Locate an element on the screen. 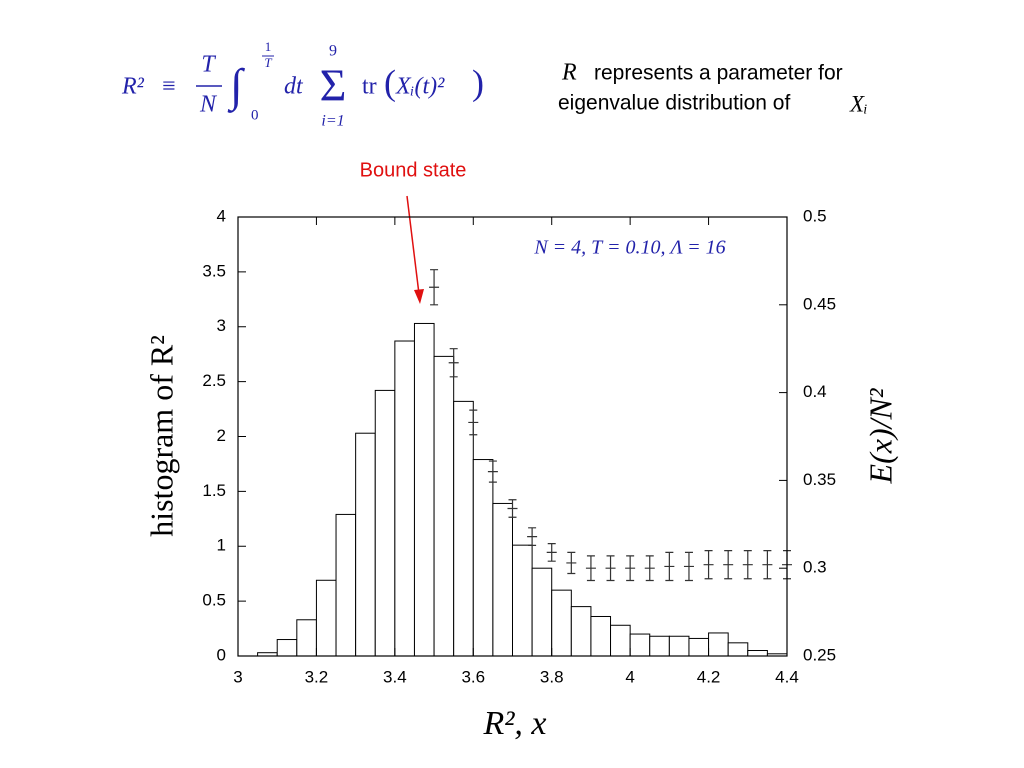 Image resolution: width=1024 pixels, height=768 pixels. y-tick-label: 1.5 is located at coordinates (214, 490).